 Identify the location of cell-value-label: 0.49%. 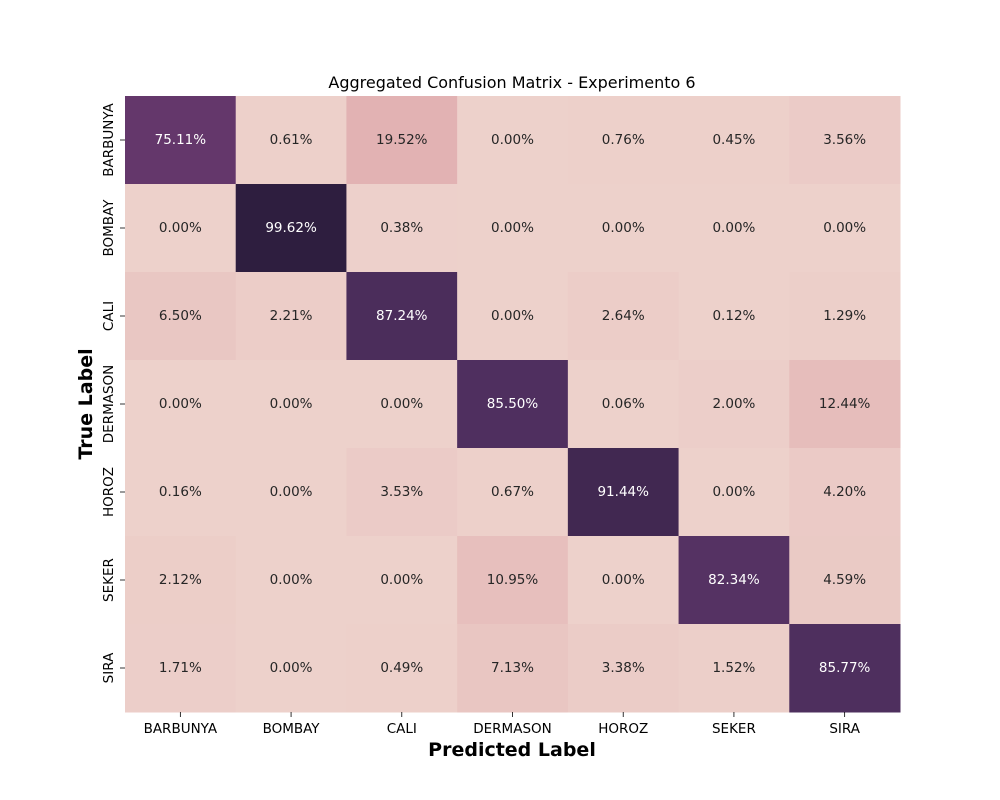
(401, 668).